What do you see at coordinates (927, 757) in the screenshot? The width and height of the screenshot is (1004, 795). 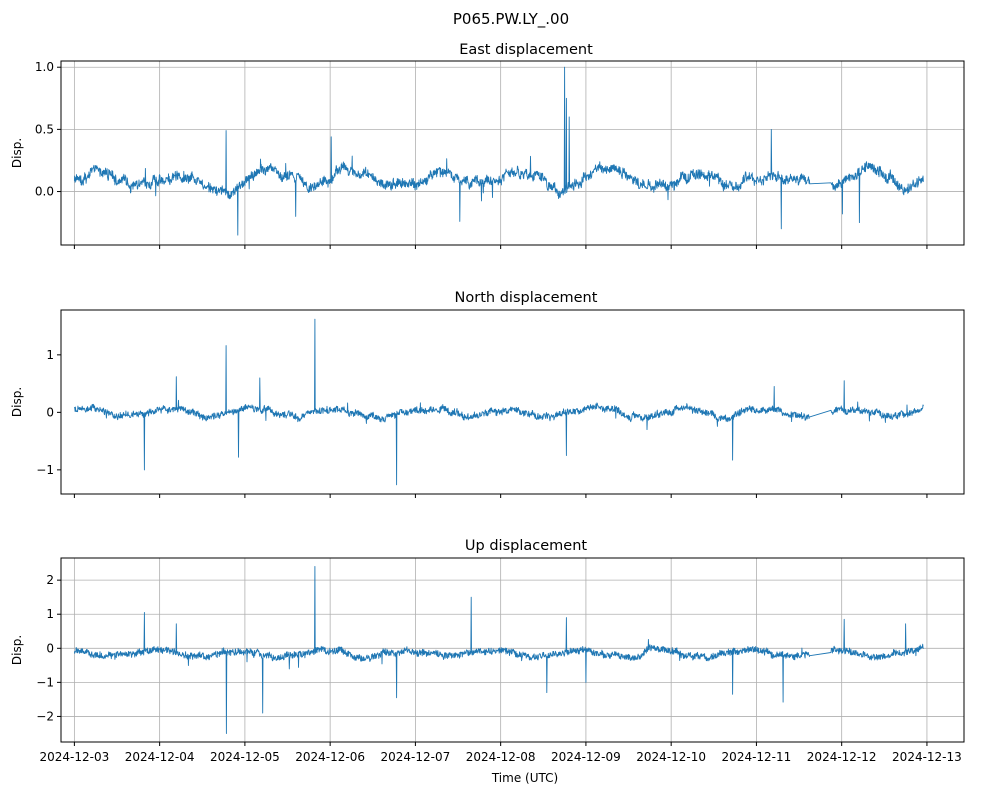 I see `x-tick-label: 2024-12-13` at bounding box center [927, 757].